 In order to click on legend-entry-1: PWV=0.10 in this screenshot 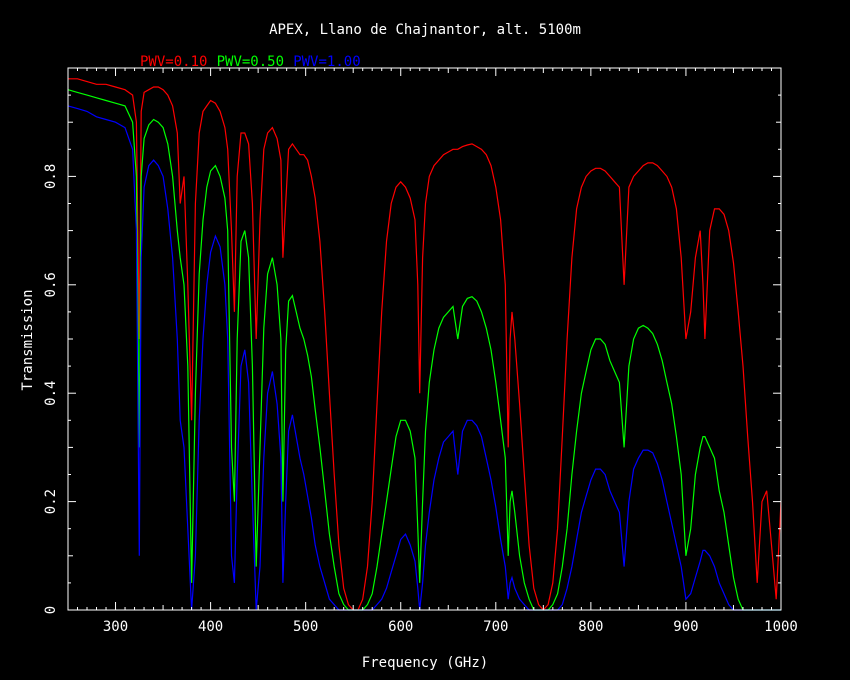, I will do `click(173, 62)`.